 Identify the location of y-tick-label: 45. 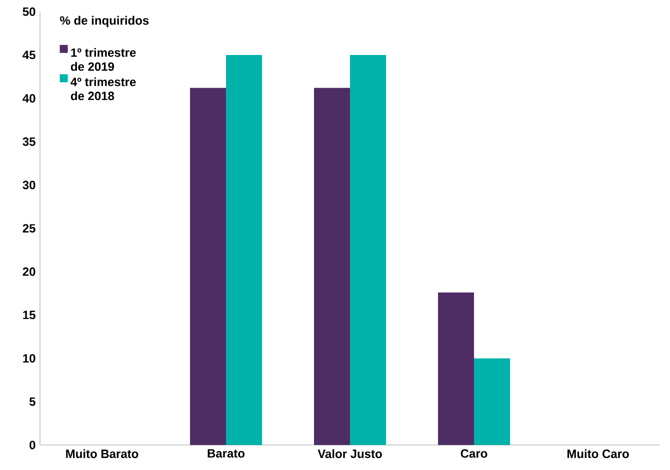
(29, 55).